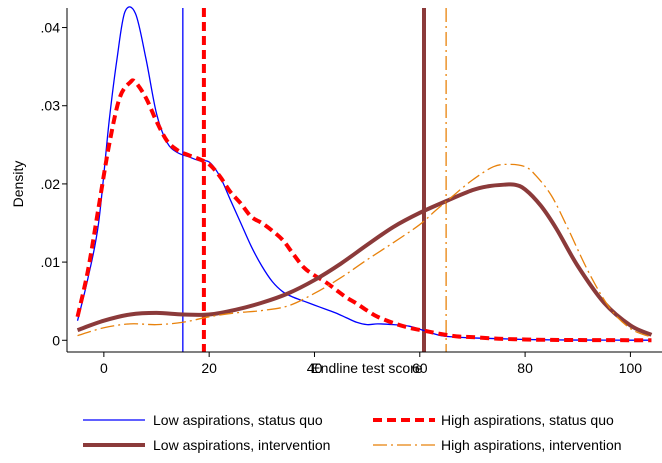  Describe the element at coordinates (209, 368) in the screenshot. I see `x-tick-label: 20` at that location.